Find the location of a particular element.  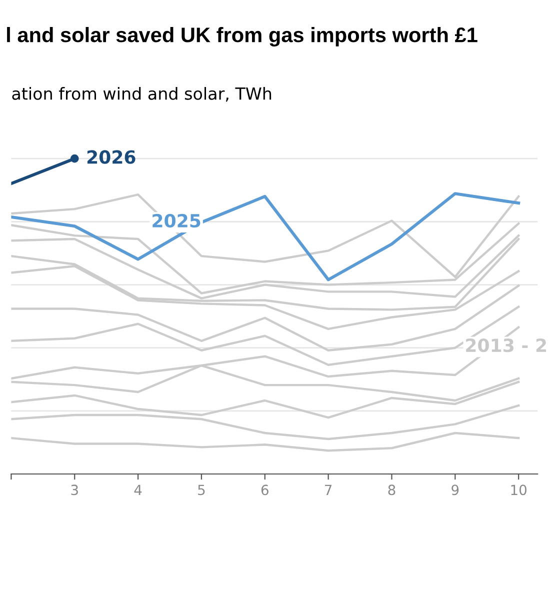

chart-subtitle: ation from wind and solar, TWh is located at coordinates (142, 94).